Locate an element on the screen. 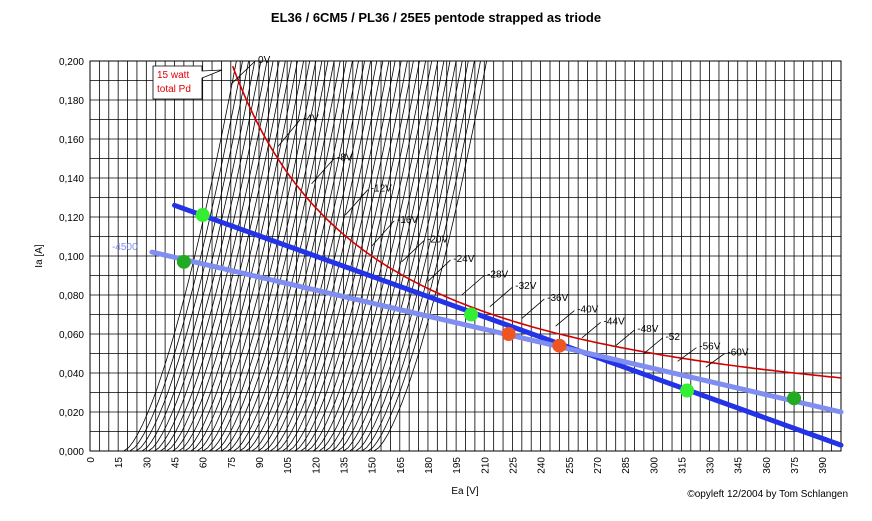 Image resolution: width=872 pixels, height=521 pixels. x-tick-label: 150 is located at coordinates (373, 465).